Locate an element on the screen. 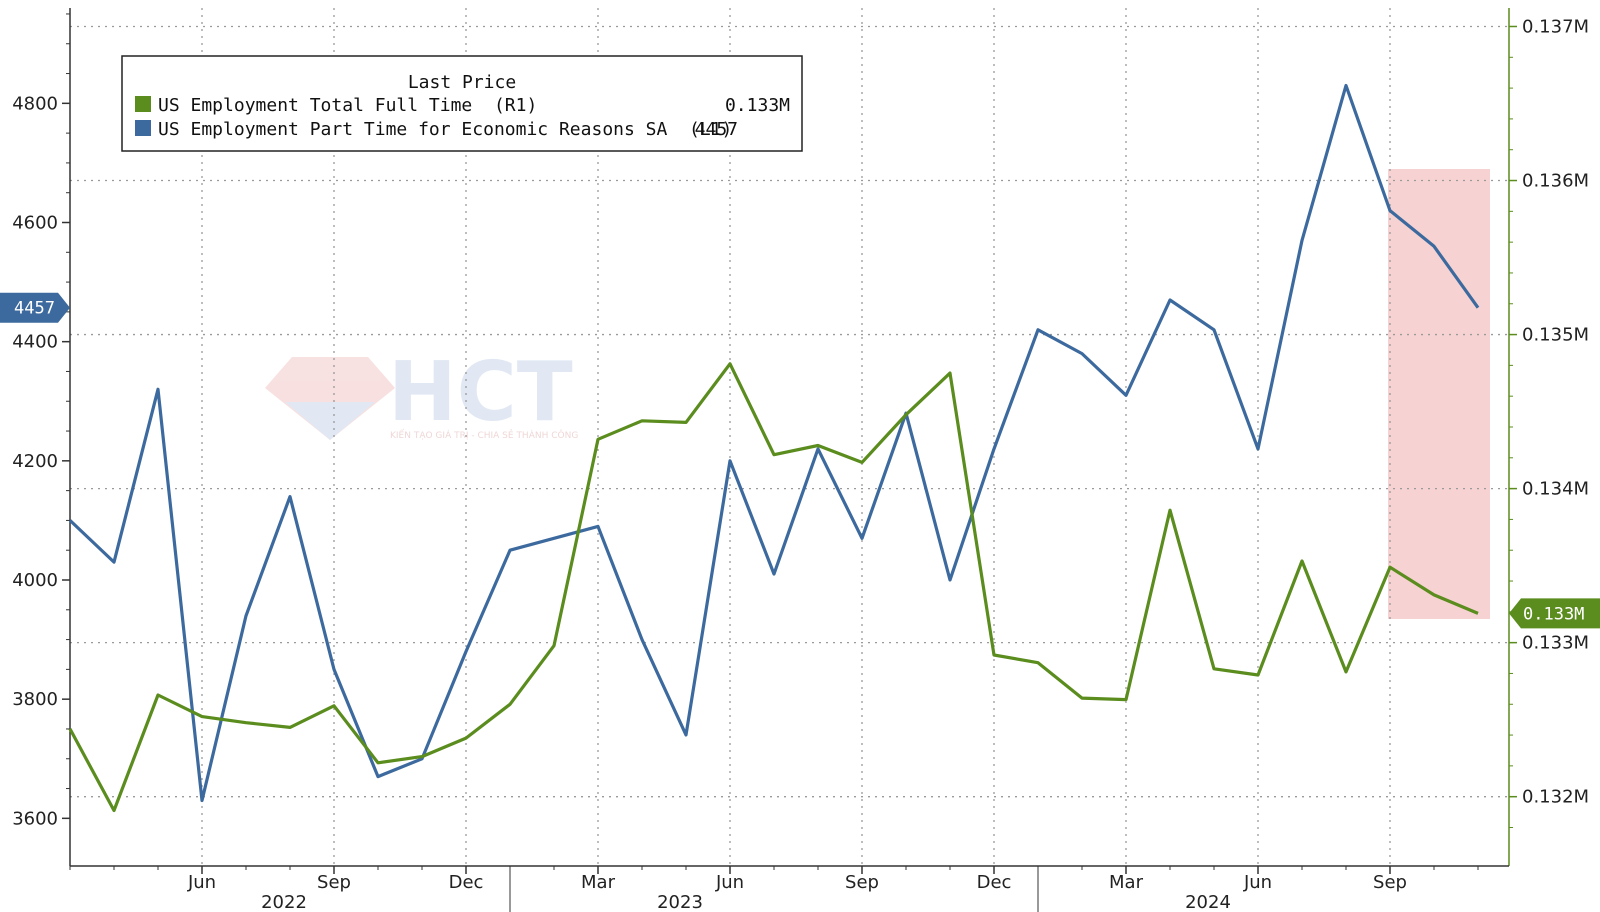 The width and height of the screenshot is (1600, 912). left-last-value-tag: 4457 is located at coordinates (35, 307).